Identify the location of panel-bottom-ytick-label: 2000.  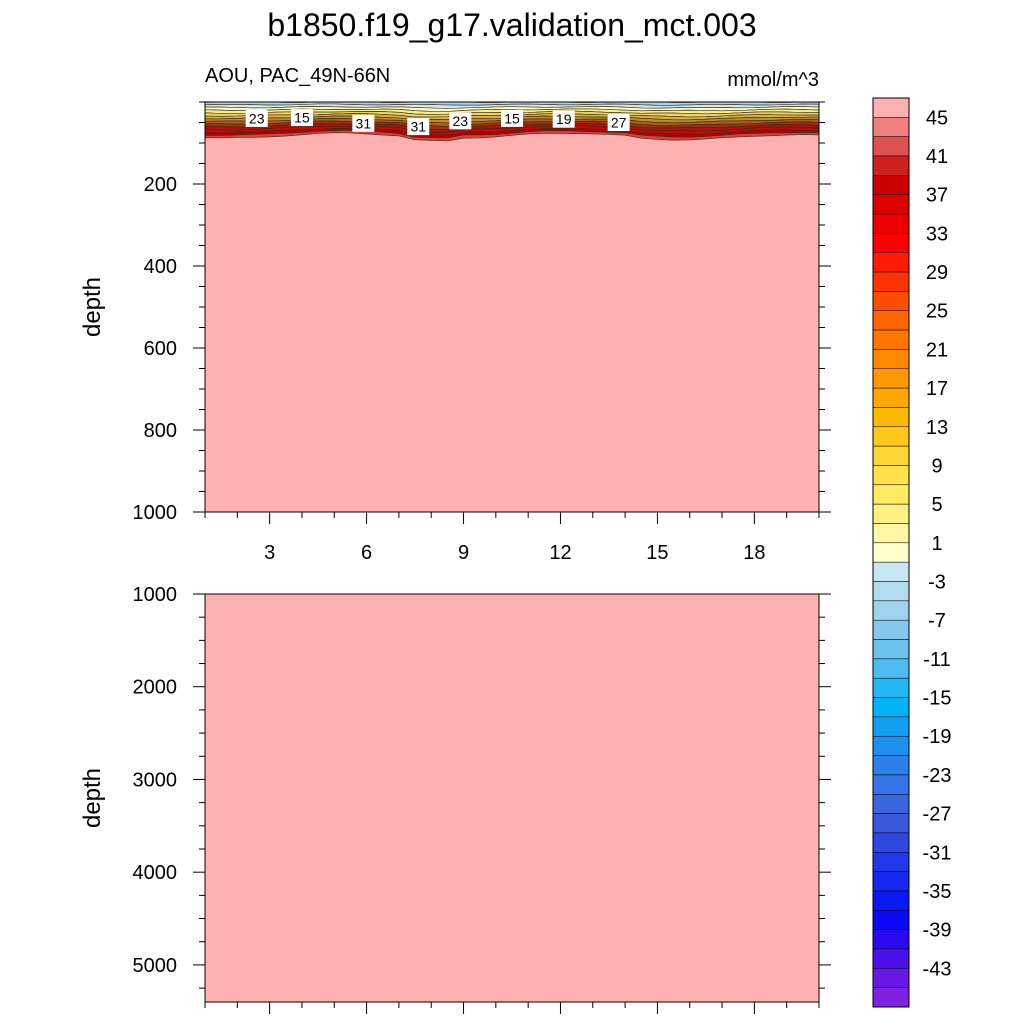
(155, 688).